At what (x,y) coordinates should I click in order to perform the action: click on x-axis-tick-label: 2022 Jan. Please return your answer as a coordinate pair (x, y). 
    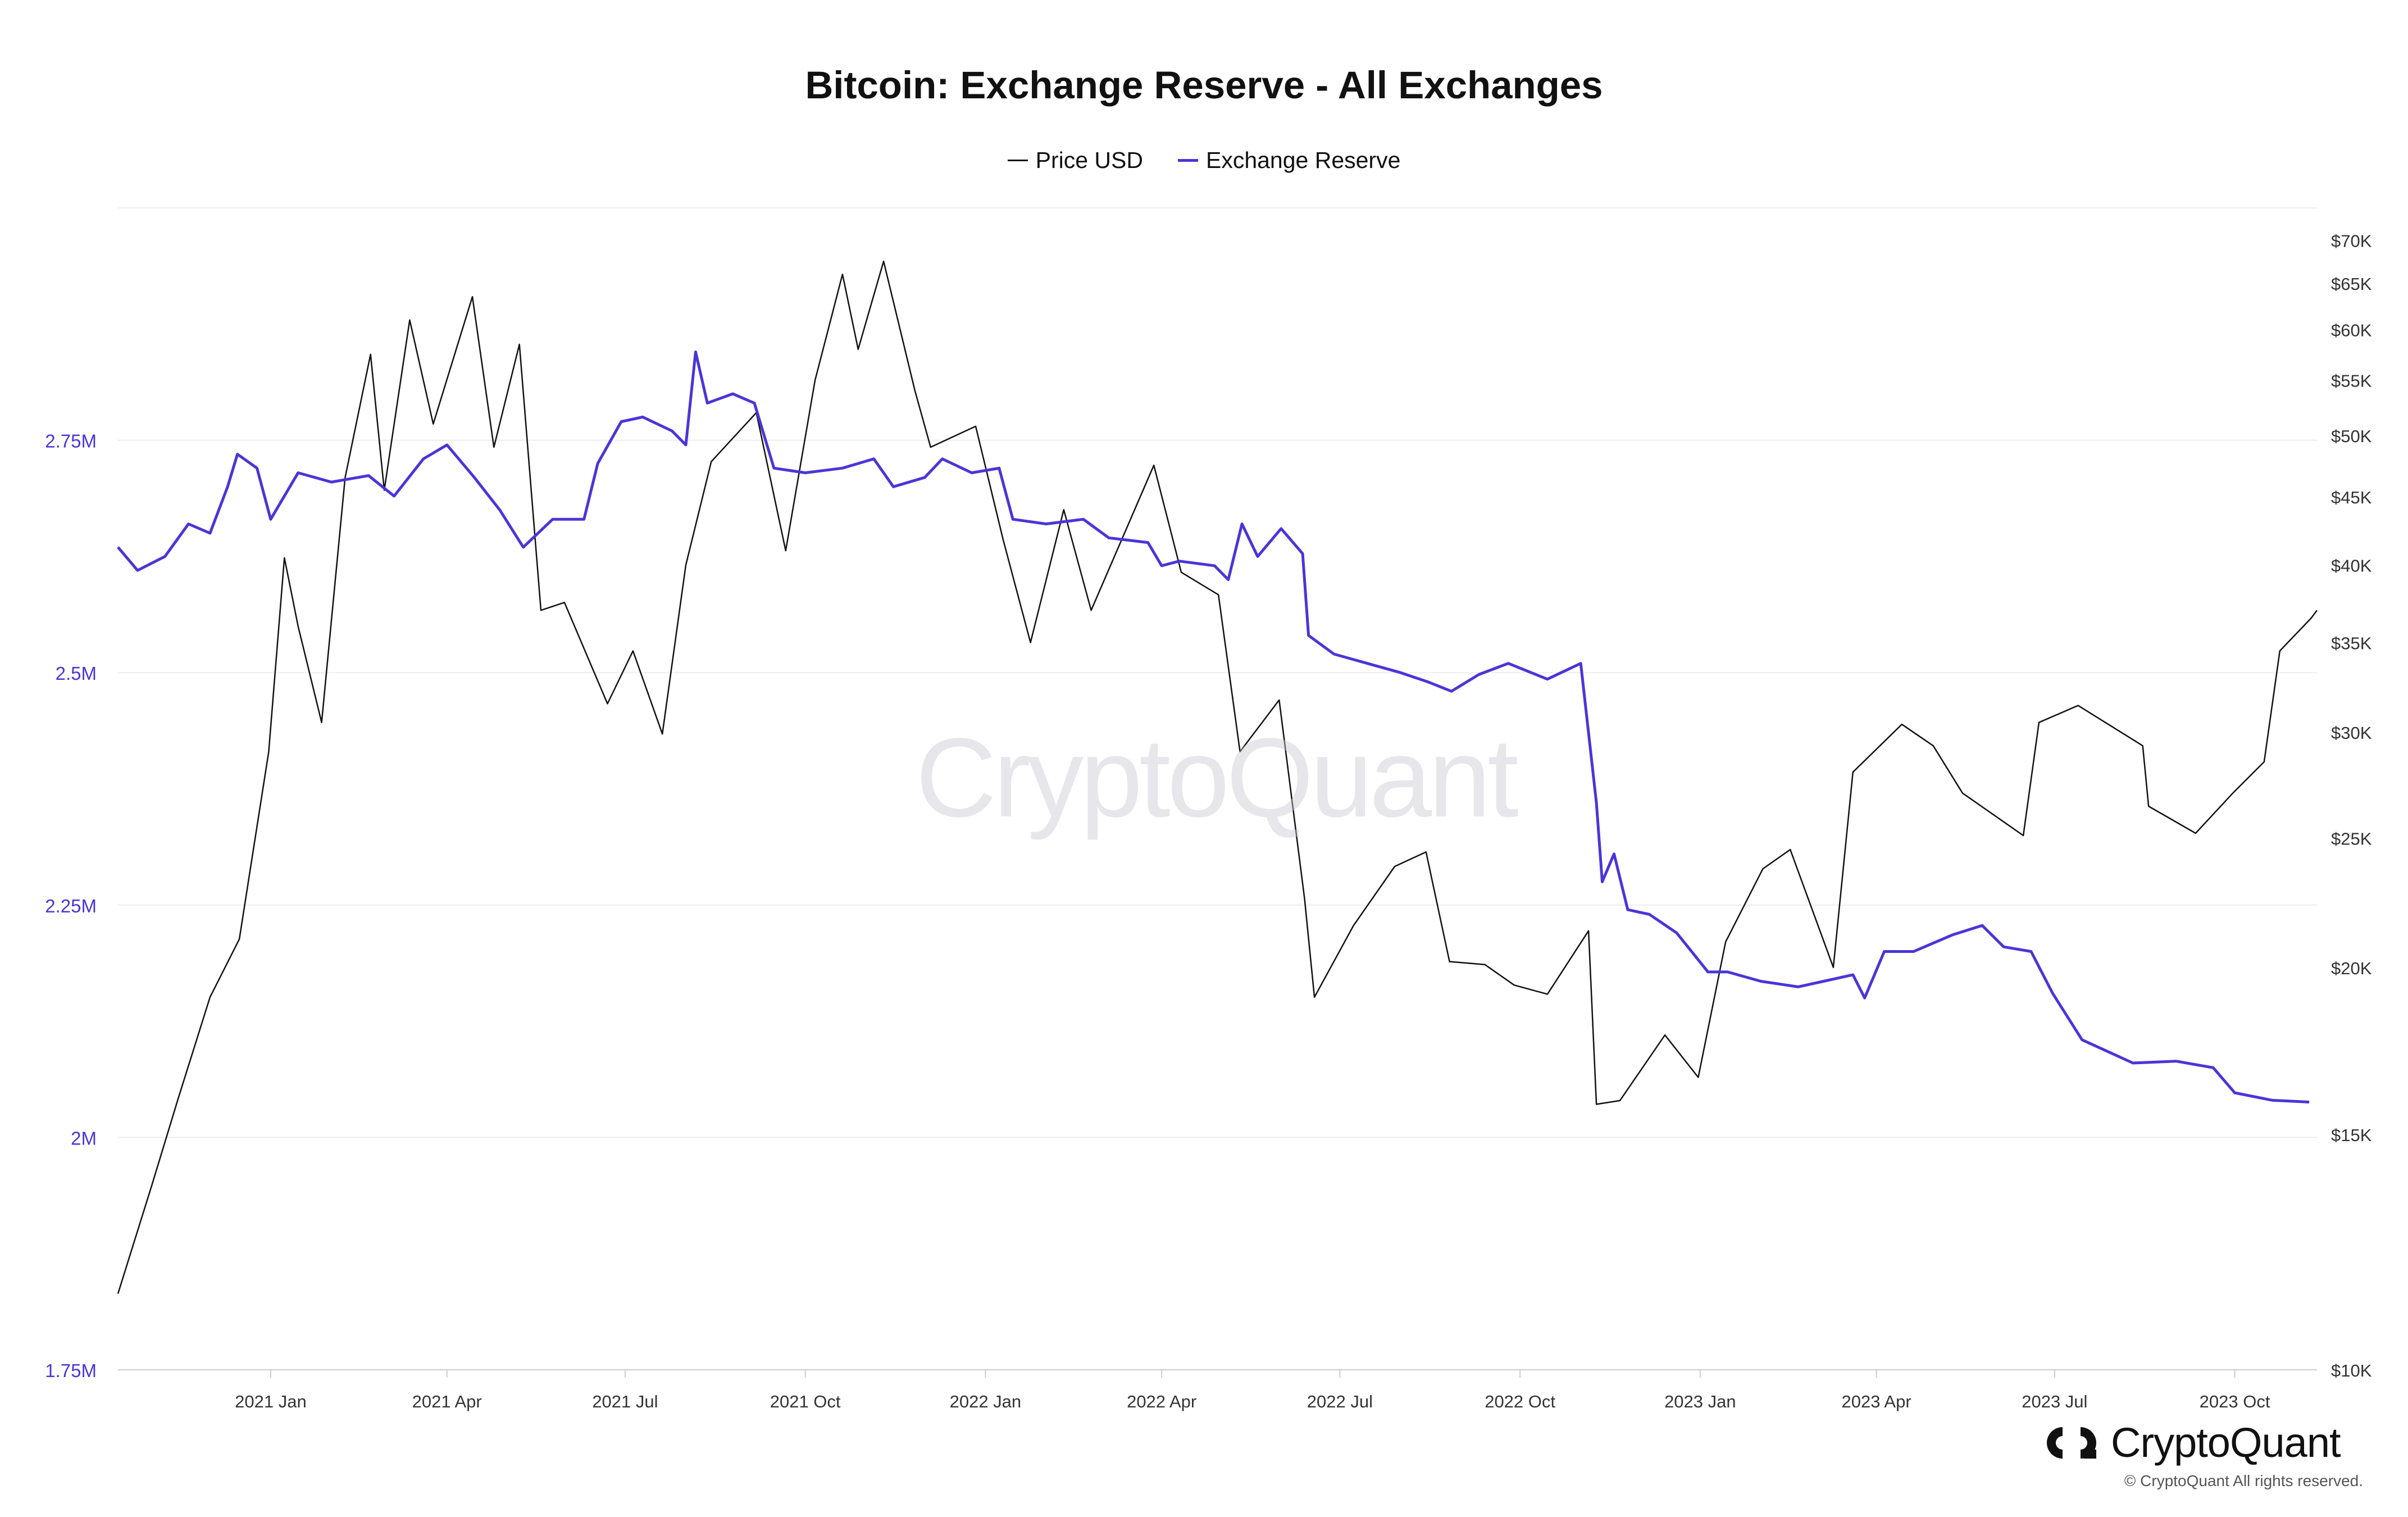
    Looking at the image, I should click on (986, 1401).